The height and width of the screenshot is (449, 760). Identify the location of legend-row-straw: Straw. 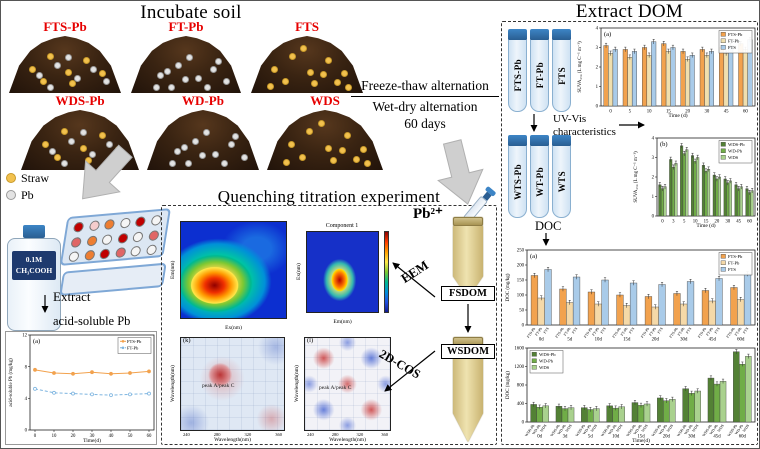
(27, 179).